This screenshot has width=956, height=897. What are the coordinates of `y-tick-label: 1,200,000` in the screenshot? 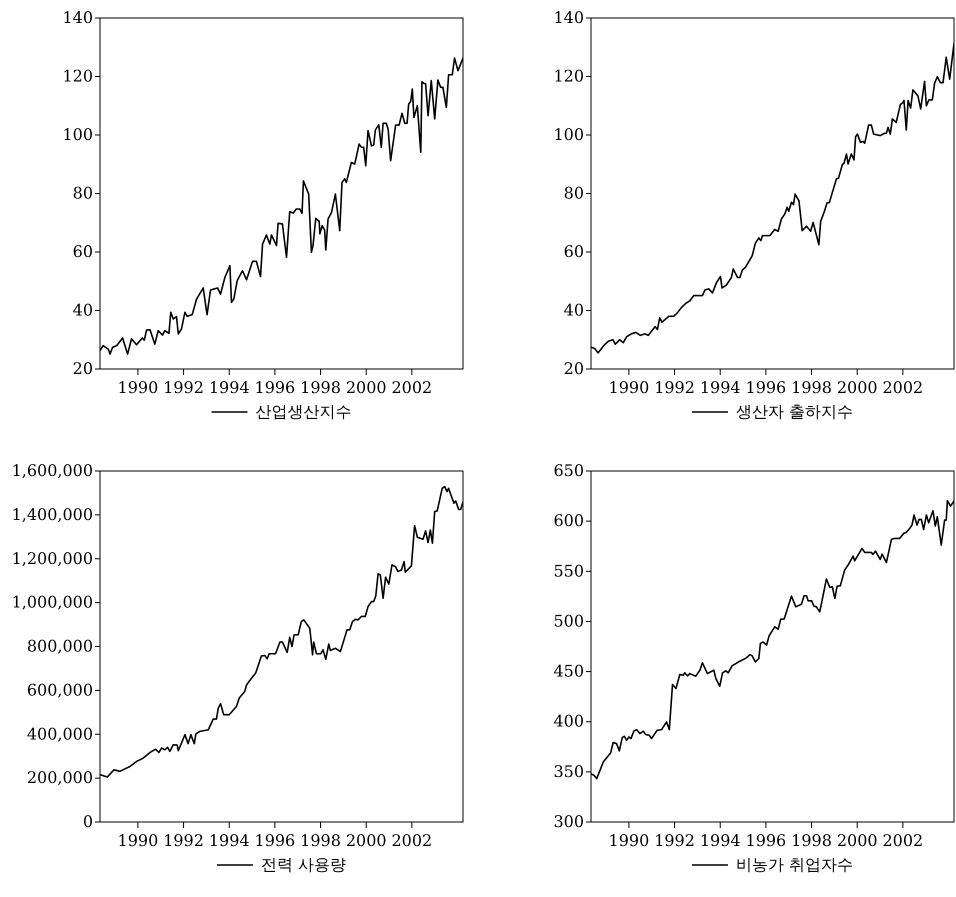 It's located at (52, 558).